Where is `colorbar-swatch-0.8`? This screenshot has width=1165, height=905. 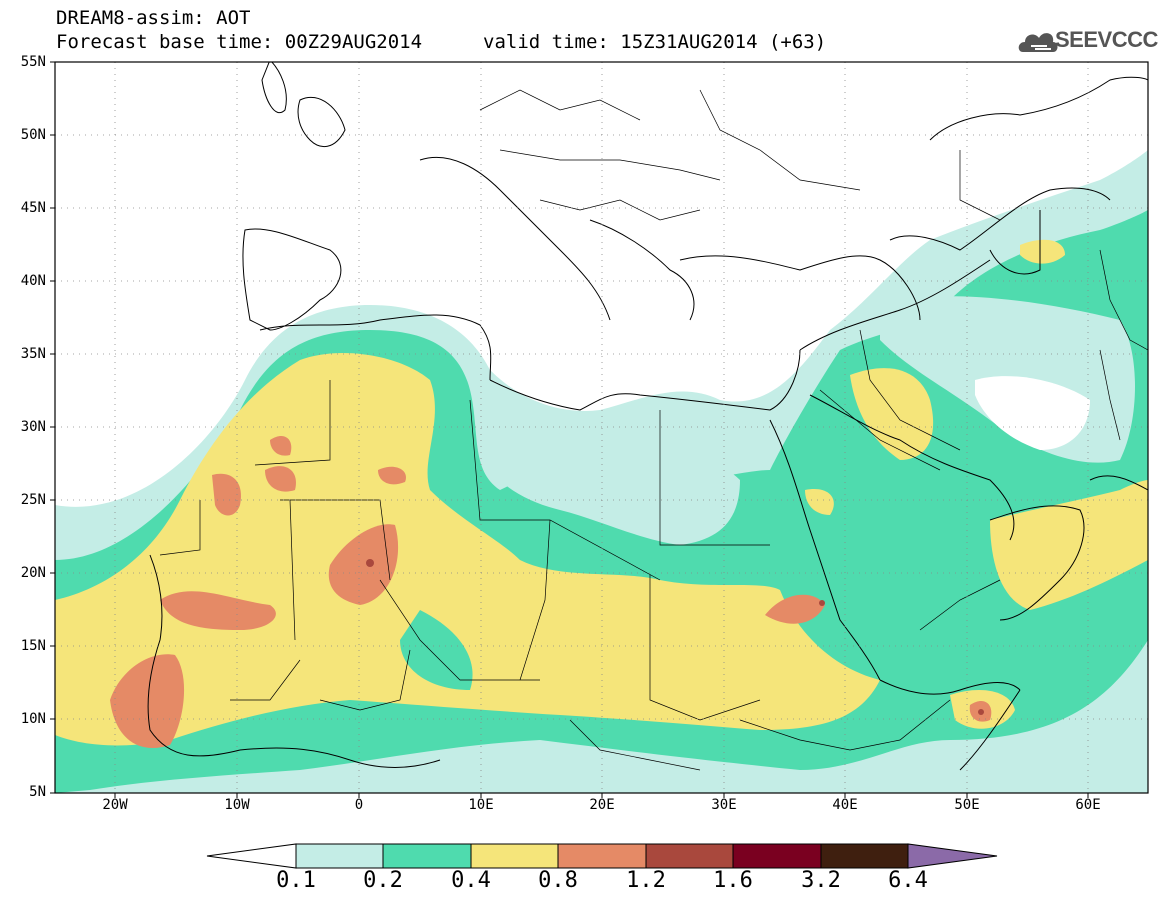
colorbar-swatch-0.8 is located at coordinates (602, 856).